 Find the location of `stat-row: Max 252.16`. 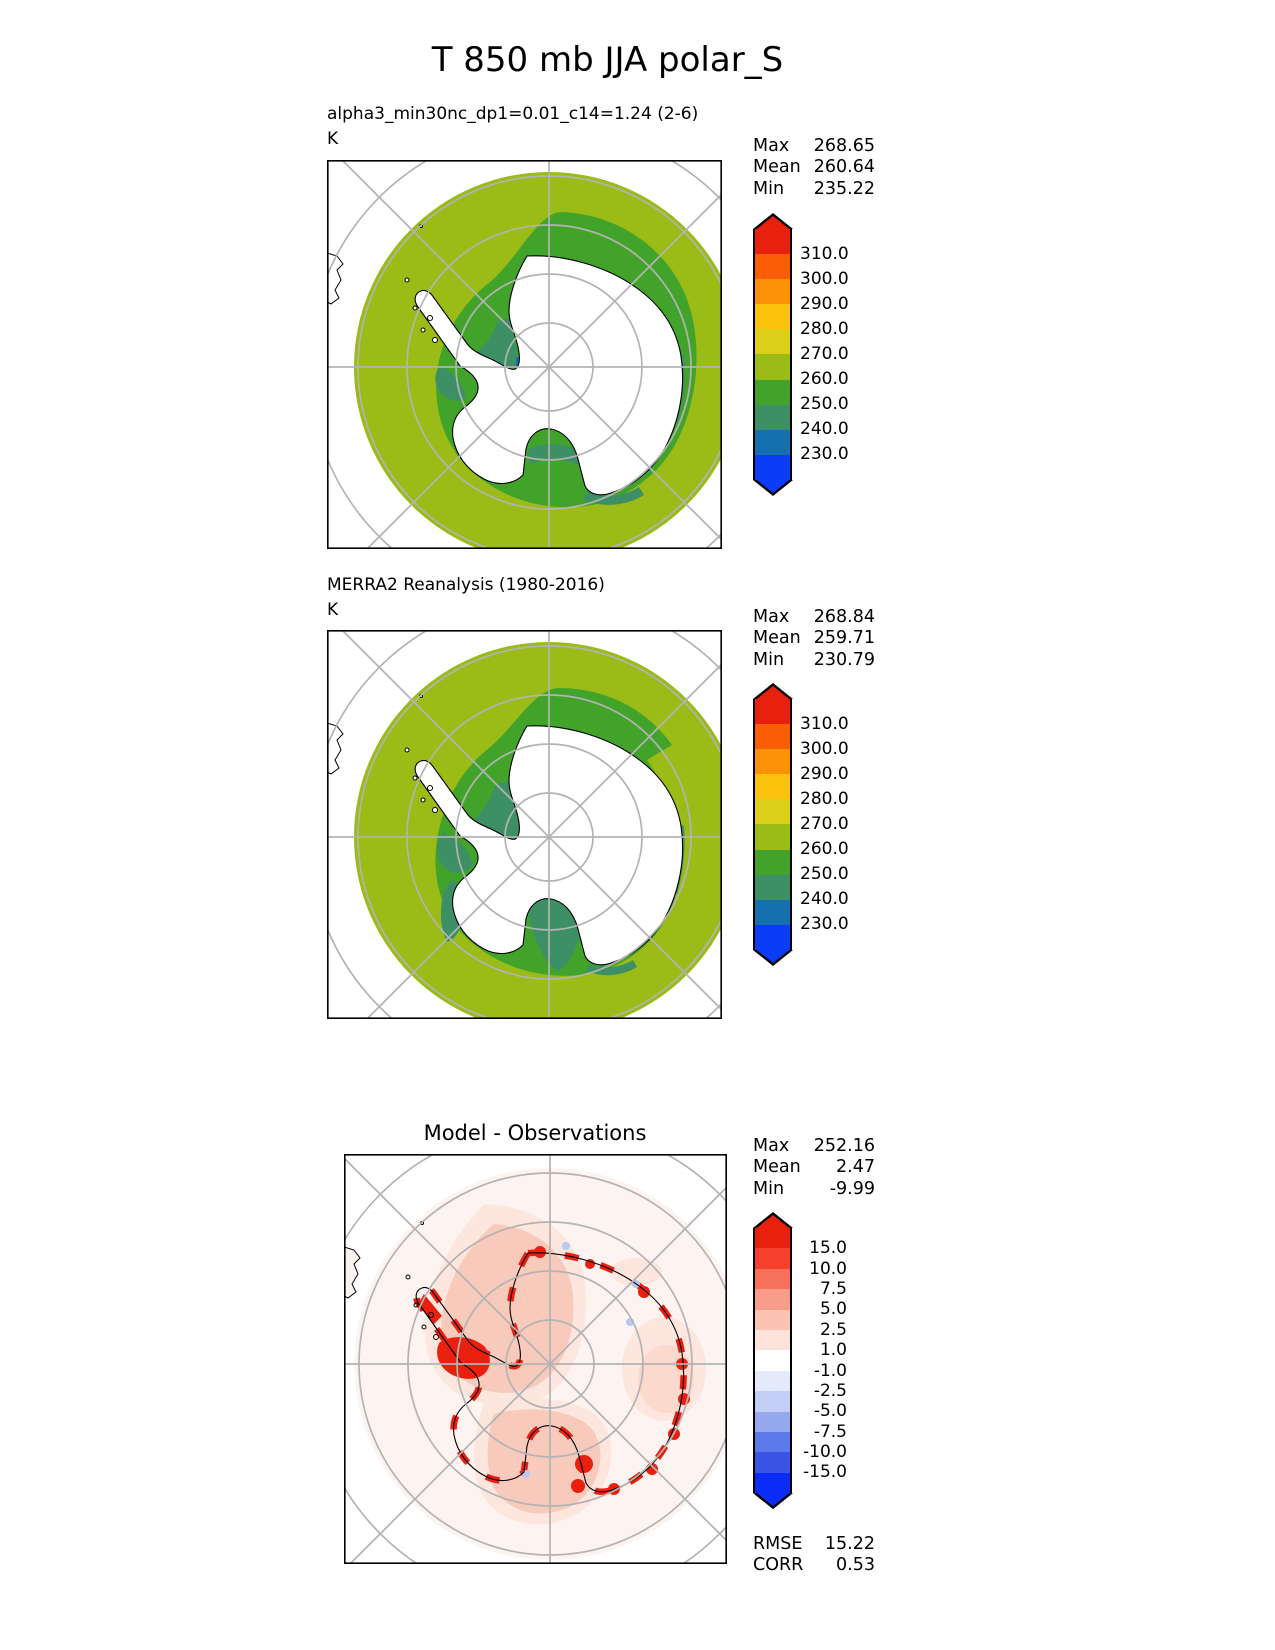

stat-row: Max 252.16 is located at coordinates (814, 1146).